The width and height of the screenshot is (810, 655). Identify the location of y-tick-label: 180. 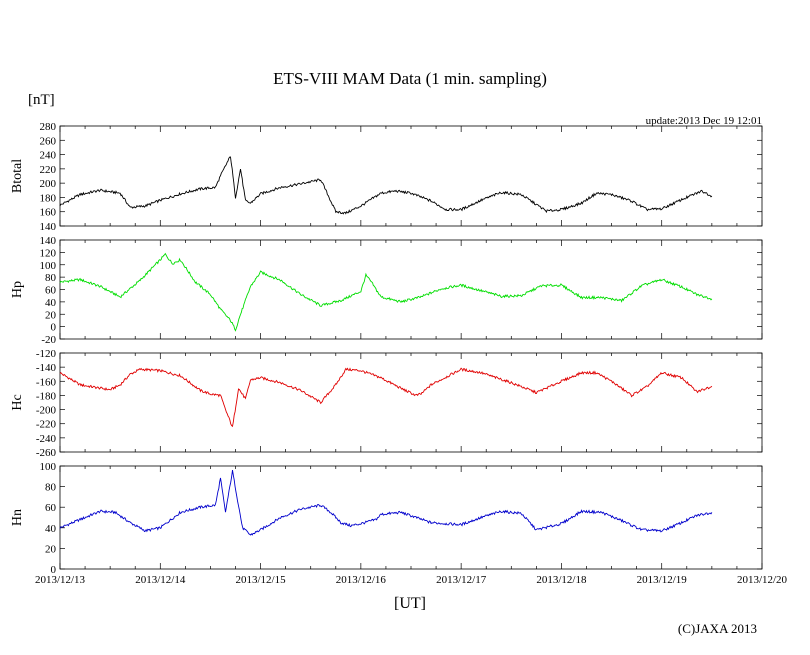
(48, 198).